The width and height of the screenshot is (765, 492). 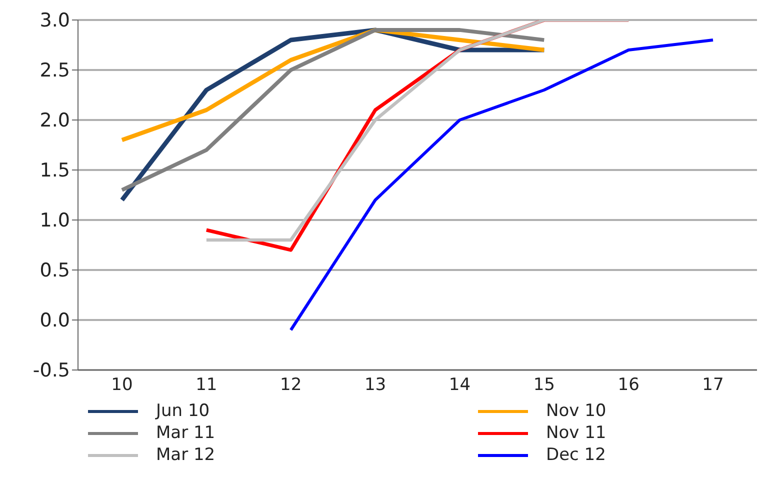 What do you see at coordinates (186, 433) in the screenshot?
I see `legend-label: Mar 11` at bounding box center [186, 433].